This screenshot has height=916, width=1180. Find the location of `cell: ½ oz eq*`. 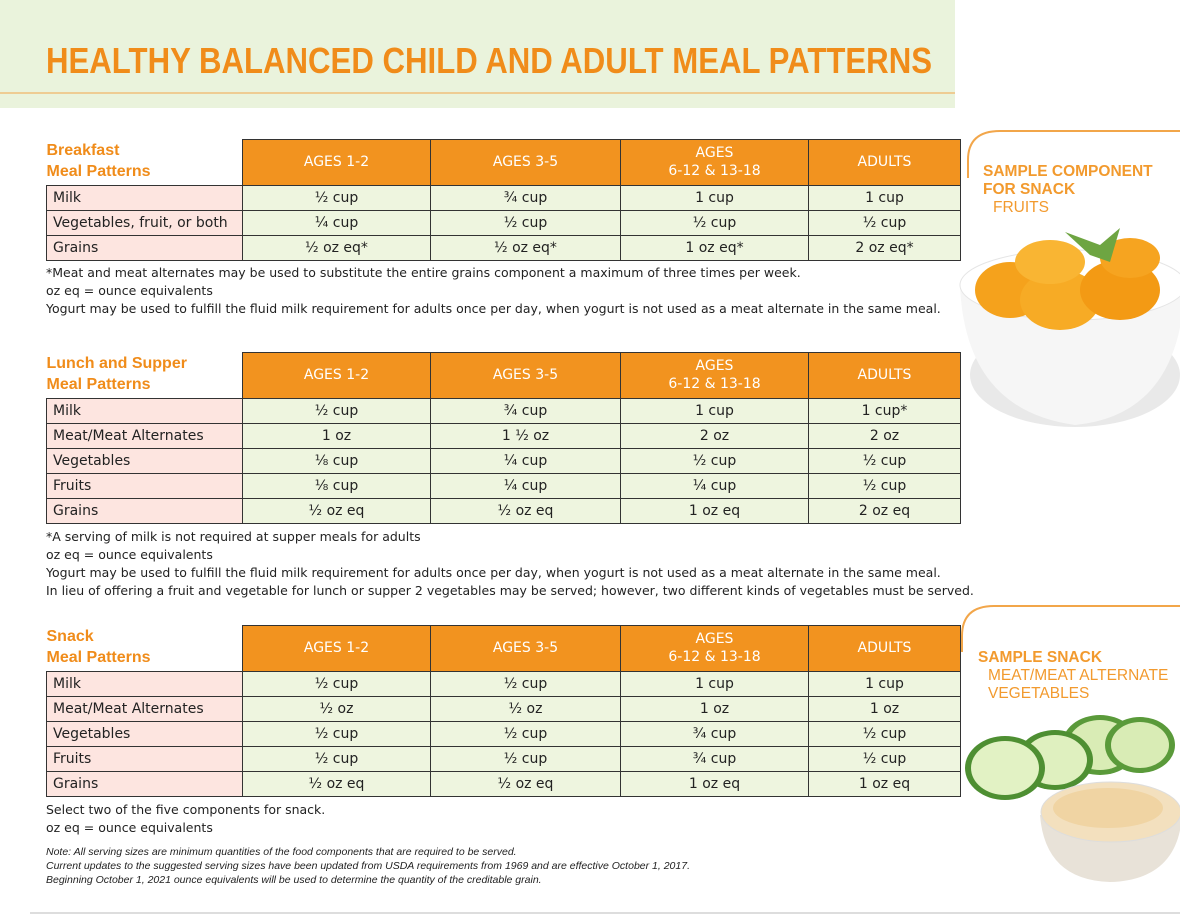

cell: ½ oz eq* is located at coordinates (525, 247).